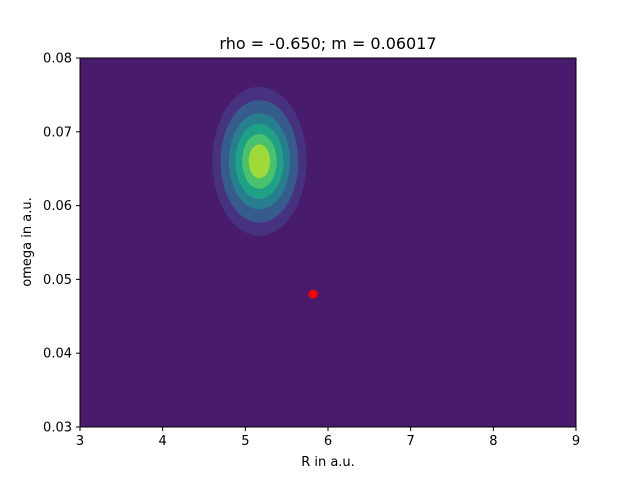 Image resolution: width=640 pixels, height=480 pixels. What do you see at coordinates (27, 241) in the screenshot?
I see `y-axis-label: omega in a.u.` at bounding box center [27, 241].